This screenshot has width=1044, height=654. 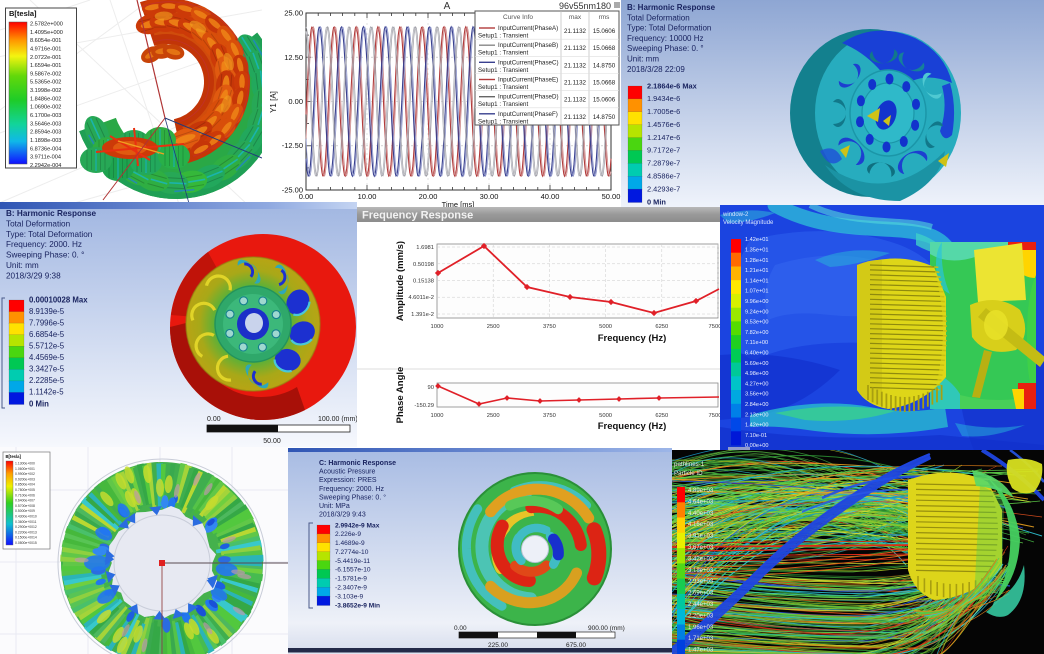 I want to click on svg-text: 675.00, so click(x=576, y=645).